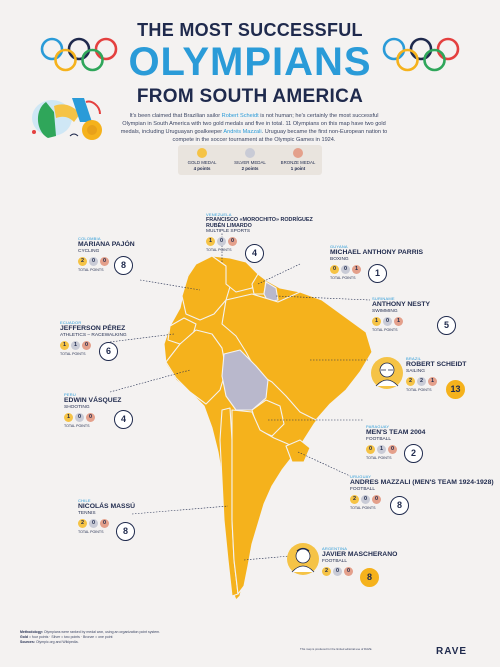 This screenshot has height=667, width=500. What do you see at coordinates (254, 253) in the screenshot?
I see `total-points-venezuela: 4` at bounding box center [254, 253].